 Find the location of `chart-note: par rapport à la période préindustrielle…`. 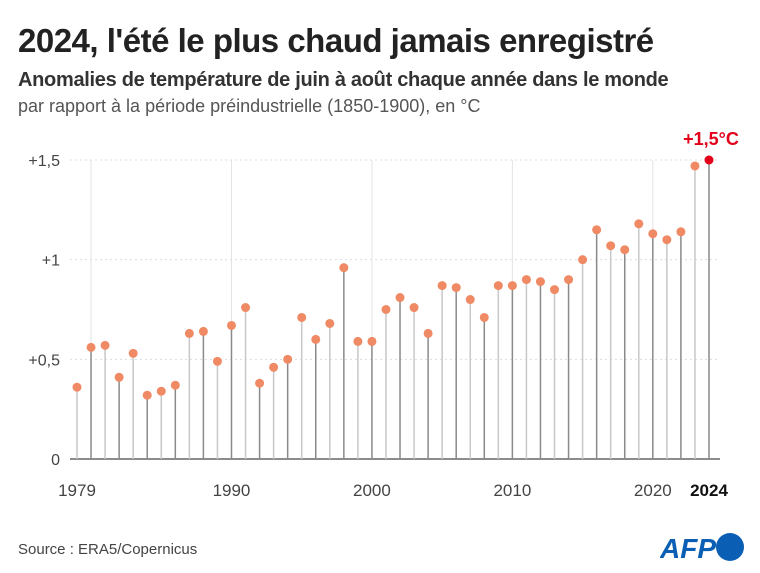

chart-note: par rapport à la période préindustrielle… is located at coordinates (249, 106).